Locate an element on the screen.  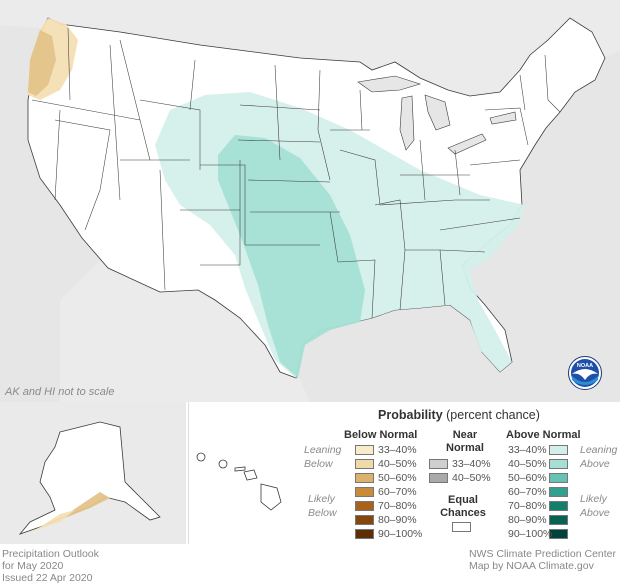
leaning-above-line1: Leaning is located at coordinates (599, 450).